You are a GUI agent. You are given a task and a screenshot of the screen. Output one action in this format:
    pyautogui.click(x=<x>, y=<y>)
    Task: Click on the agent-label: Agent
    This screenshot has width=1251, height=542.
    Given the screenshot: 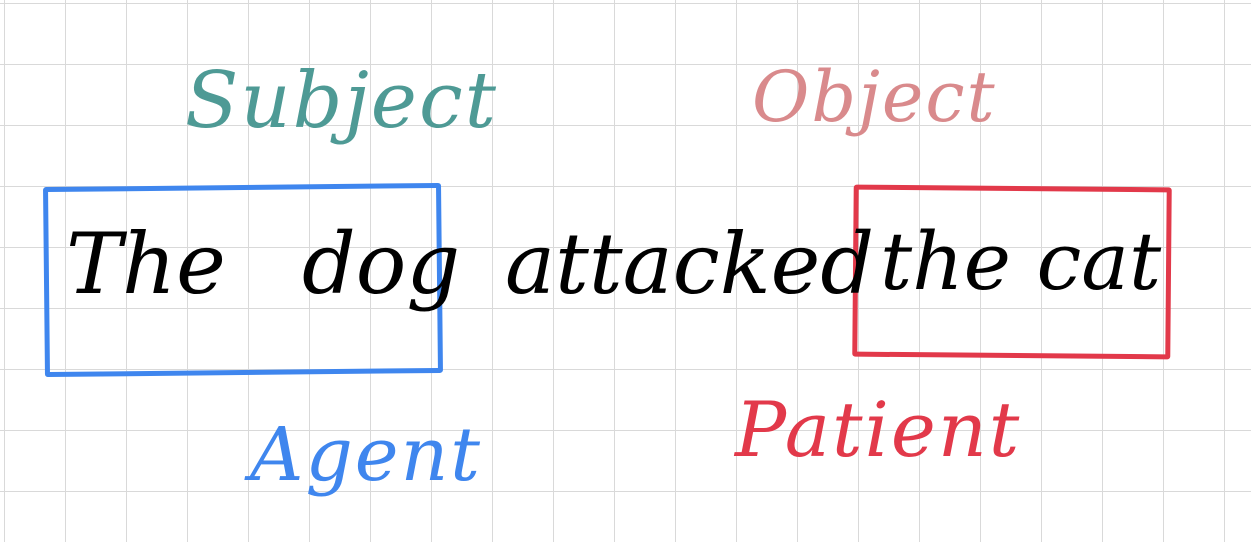 What is the action you would take?
    pyautogui.click(x=366, y=455)
    